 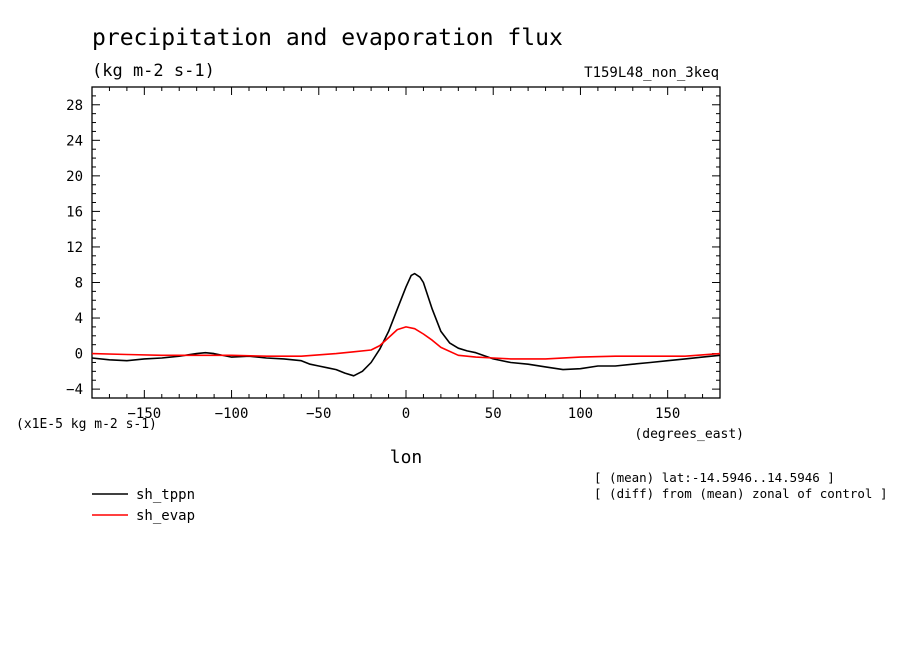 I want to click on x-tick-label: 150, so click(x=667, y=414).